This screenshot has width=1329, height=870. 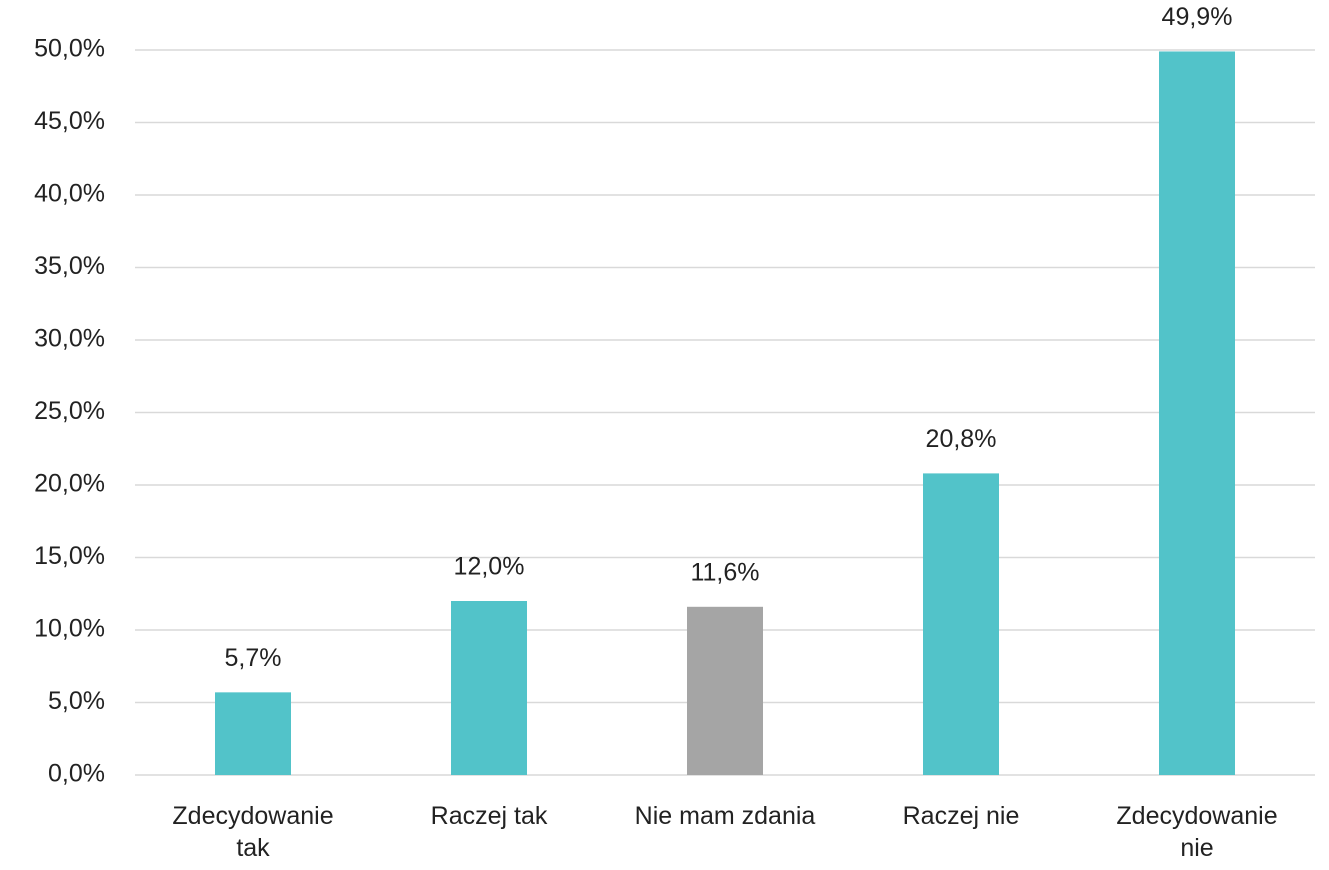 What do you see at coordinates (76, 774) in the screenshot?
I see `y-tick-label: 0,0%` at bounding box center [76, 774].